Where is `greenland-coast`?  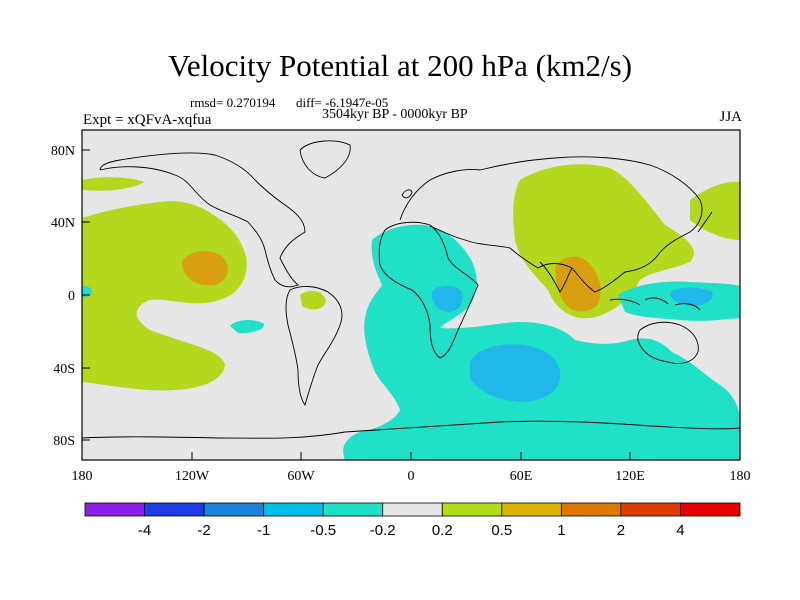
greenland-coast is located at coordinates (325, 159).